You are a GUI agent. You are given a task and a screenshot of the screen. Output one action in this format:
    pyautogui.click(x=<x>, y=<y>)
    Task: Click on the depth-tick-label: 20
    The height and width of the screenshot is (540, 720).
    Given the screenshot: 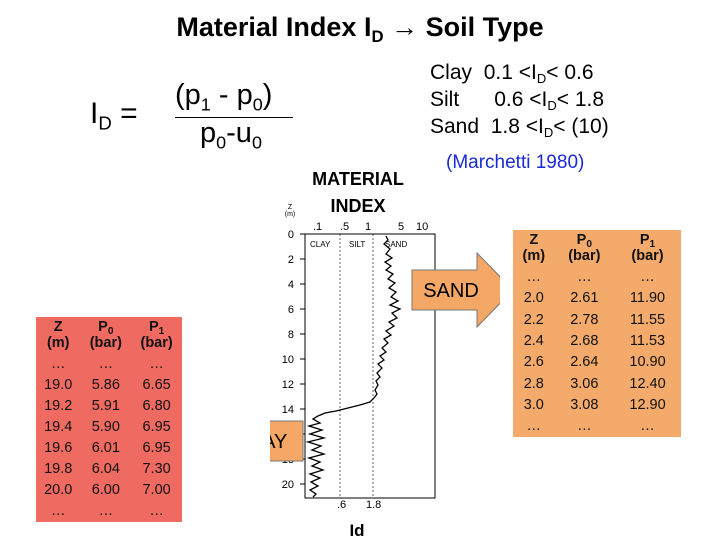 What is the action you would take?
    pyautogui.click(x=288, y=485)
    